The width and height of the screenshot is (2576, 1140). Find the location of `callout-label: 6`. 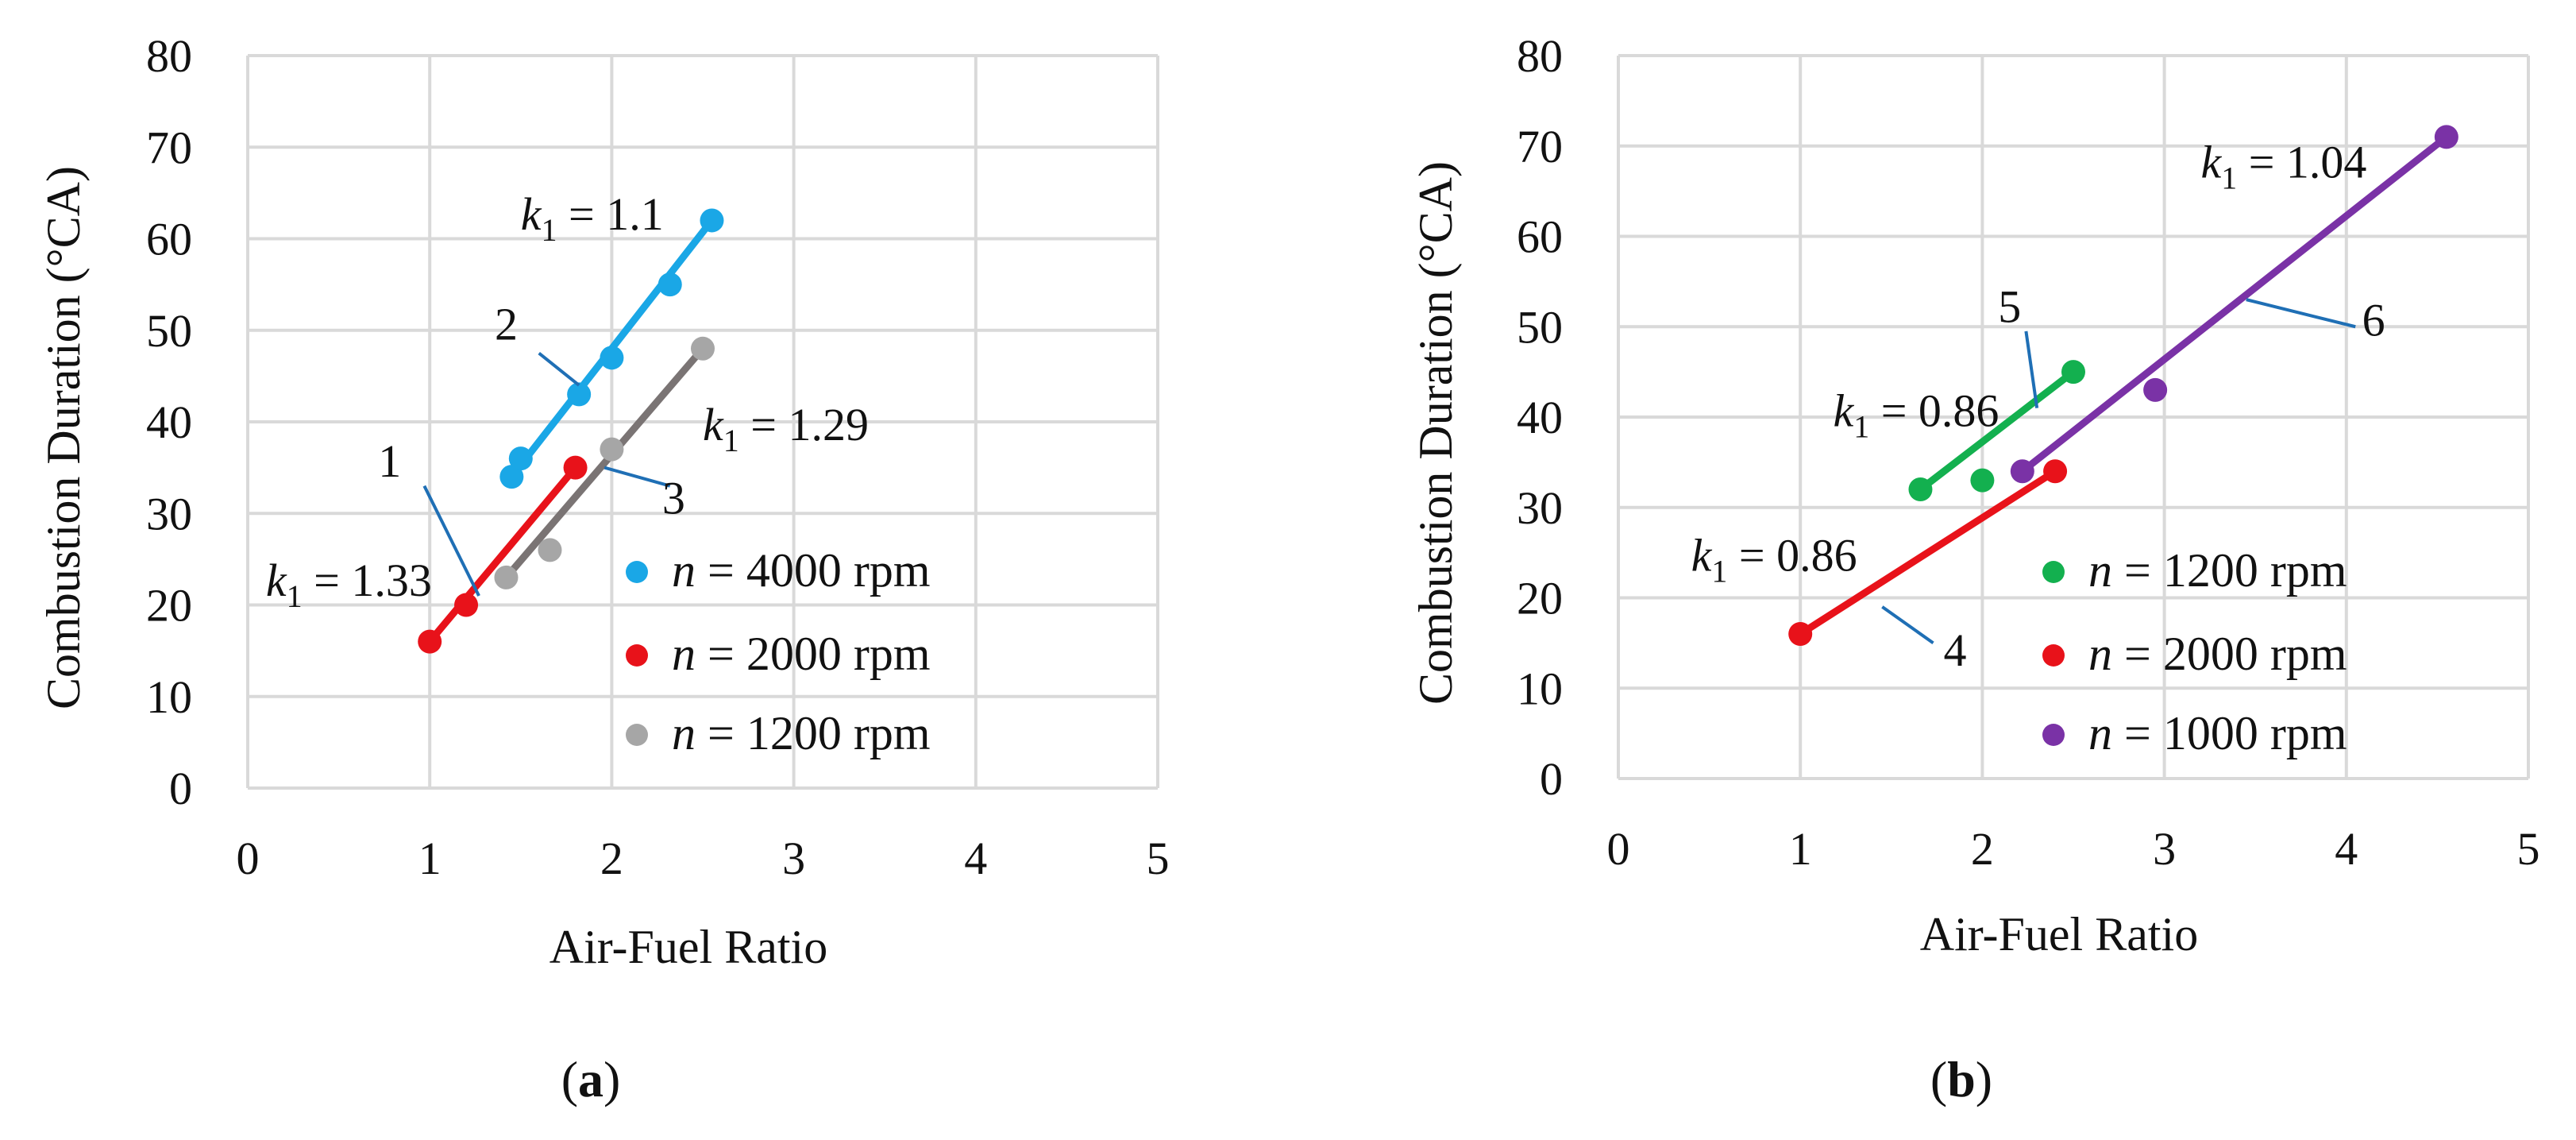

callout-label: 6 is located at coordinates (2373, 320).